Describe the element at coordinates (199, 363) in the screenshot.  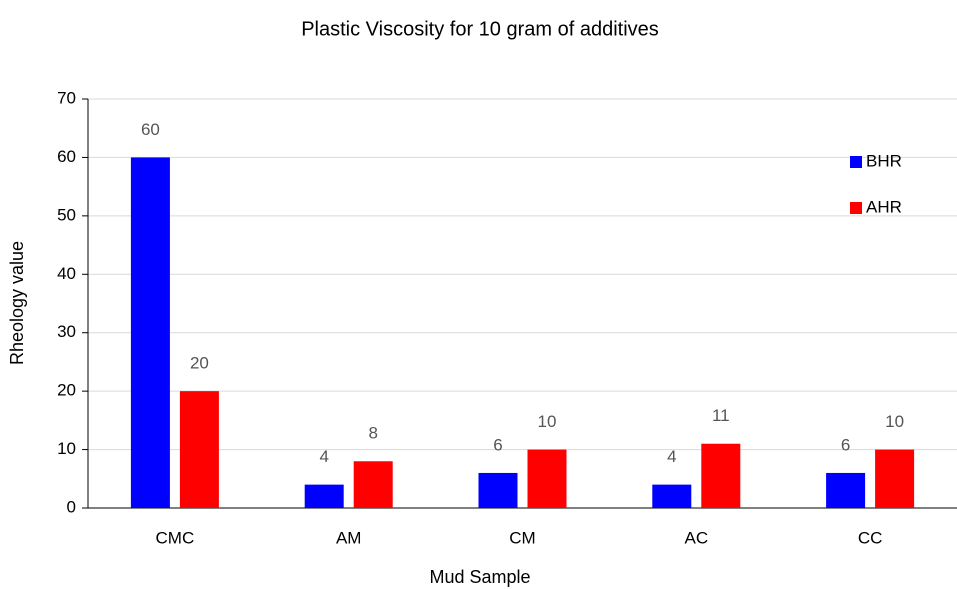
I see `data-label: 20` at that location.